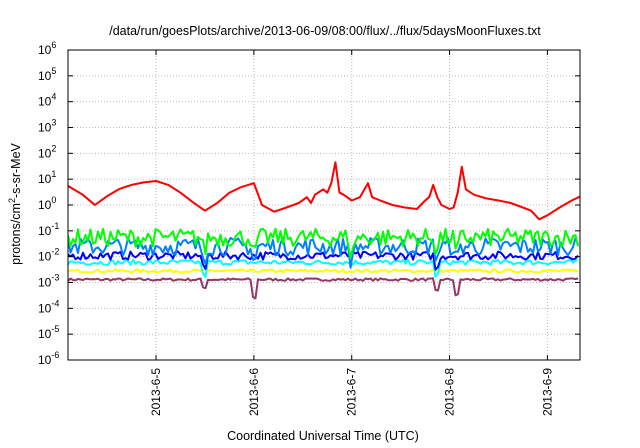 The height and width of the screenshot is (448, 640). Describe the element at coordinates (254, 392) in the screenshot. I see `x-tick-label: 2013-6-6` at that location.